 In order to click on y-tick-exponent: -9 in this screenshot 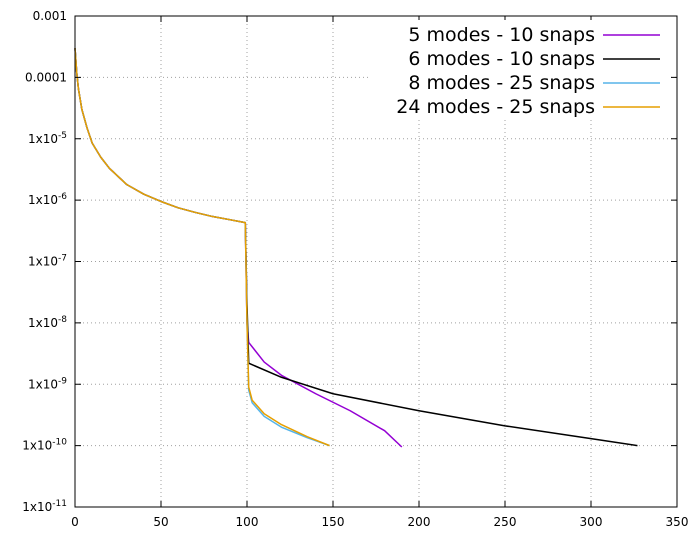, I will do `click(62, 381)`.